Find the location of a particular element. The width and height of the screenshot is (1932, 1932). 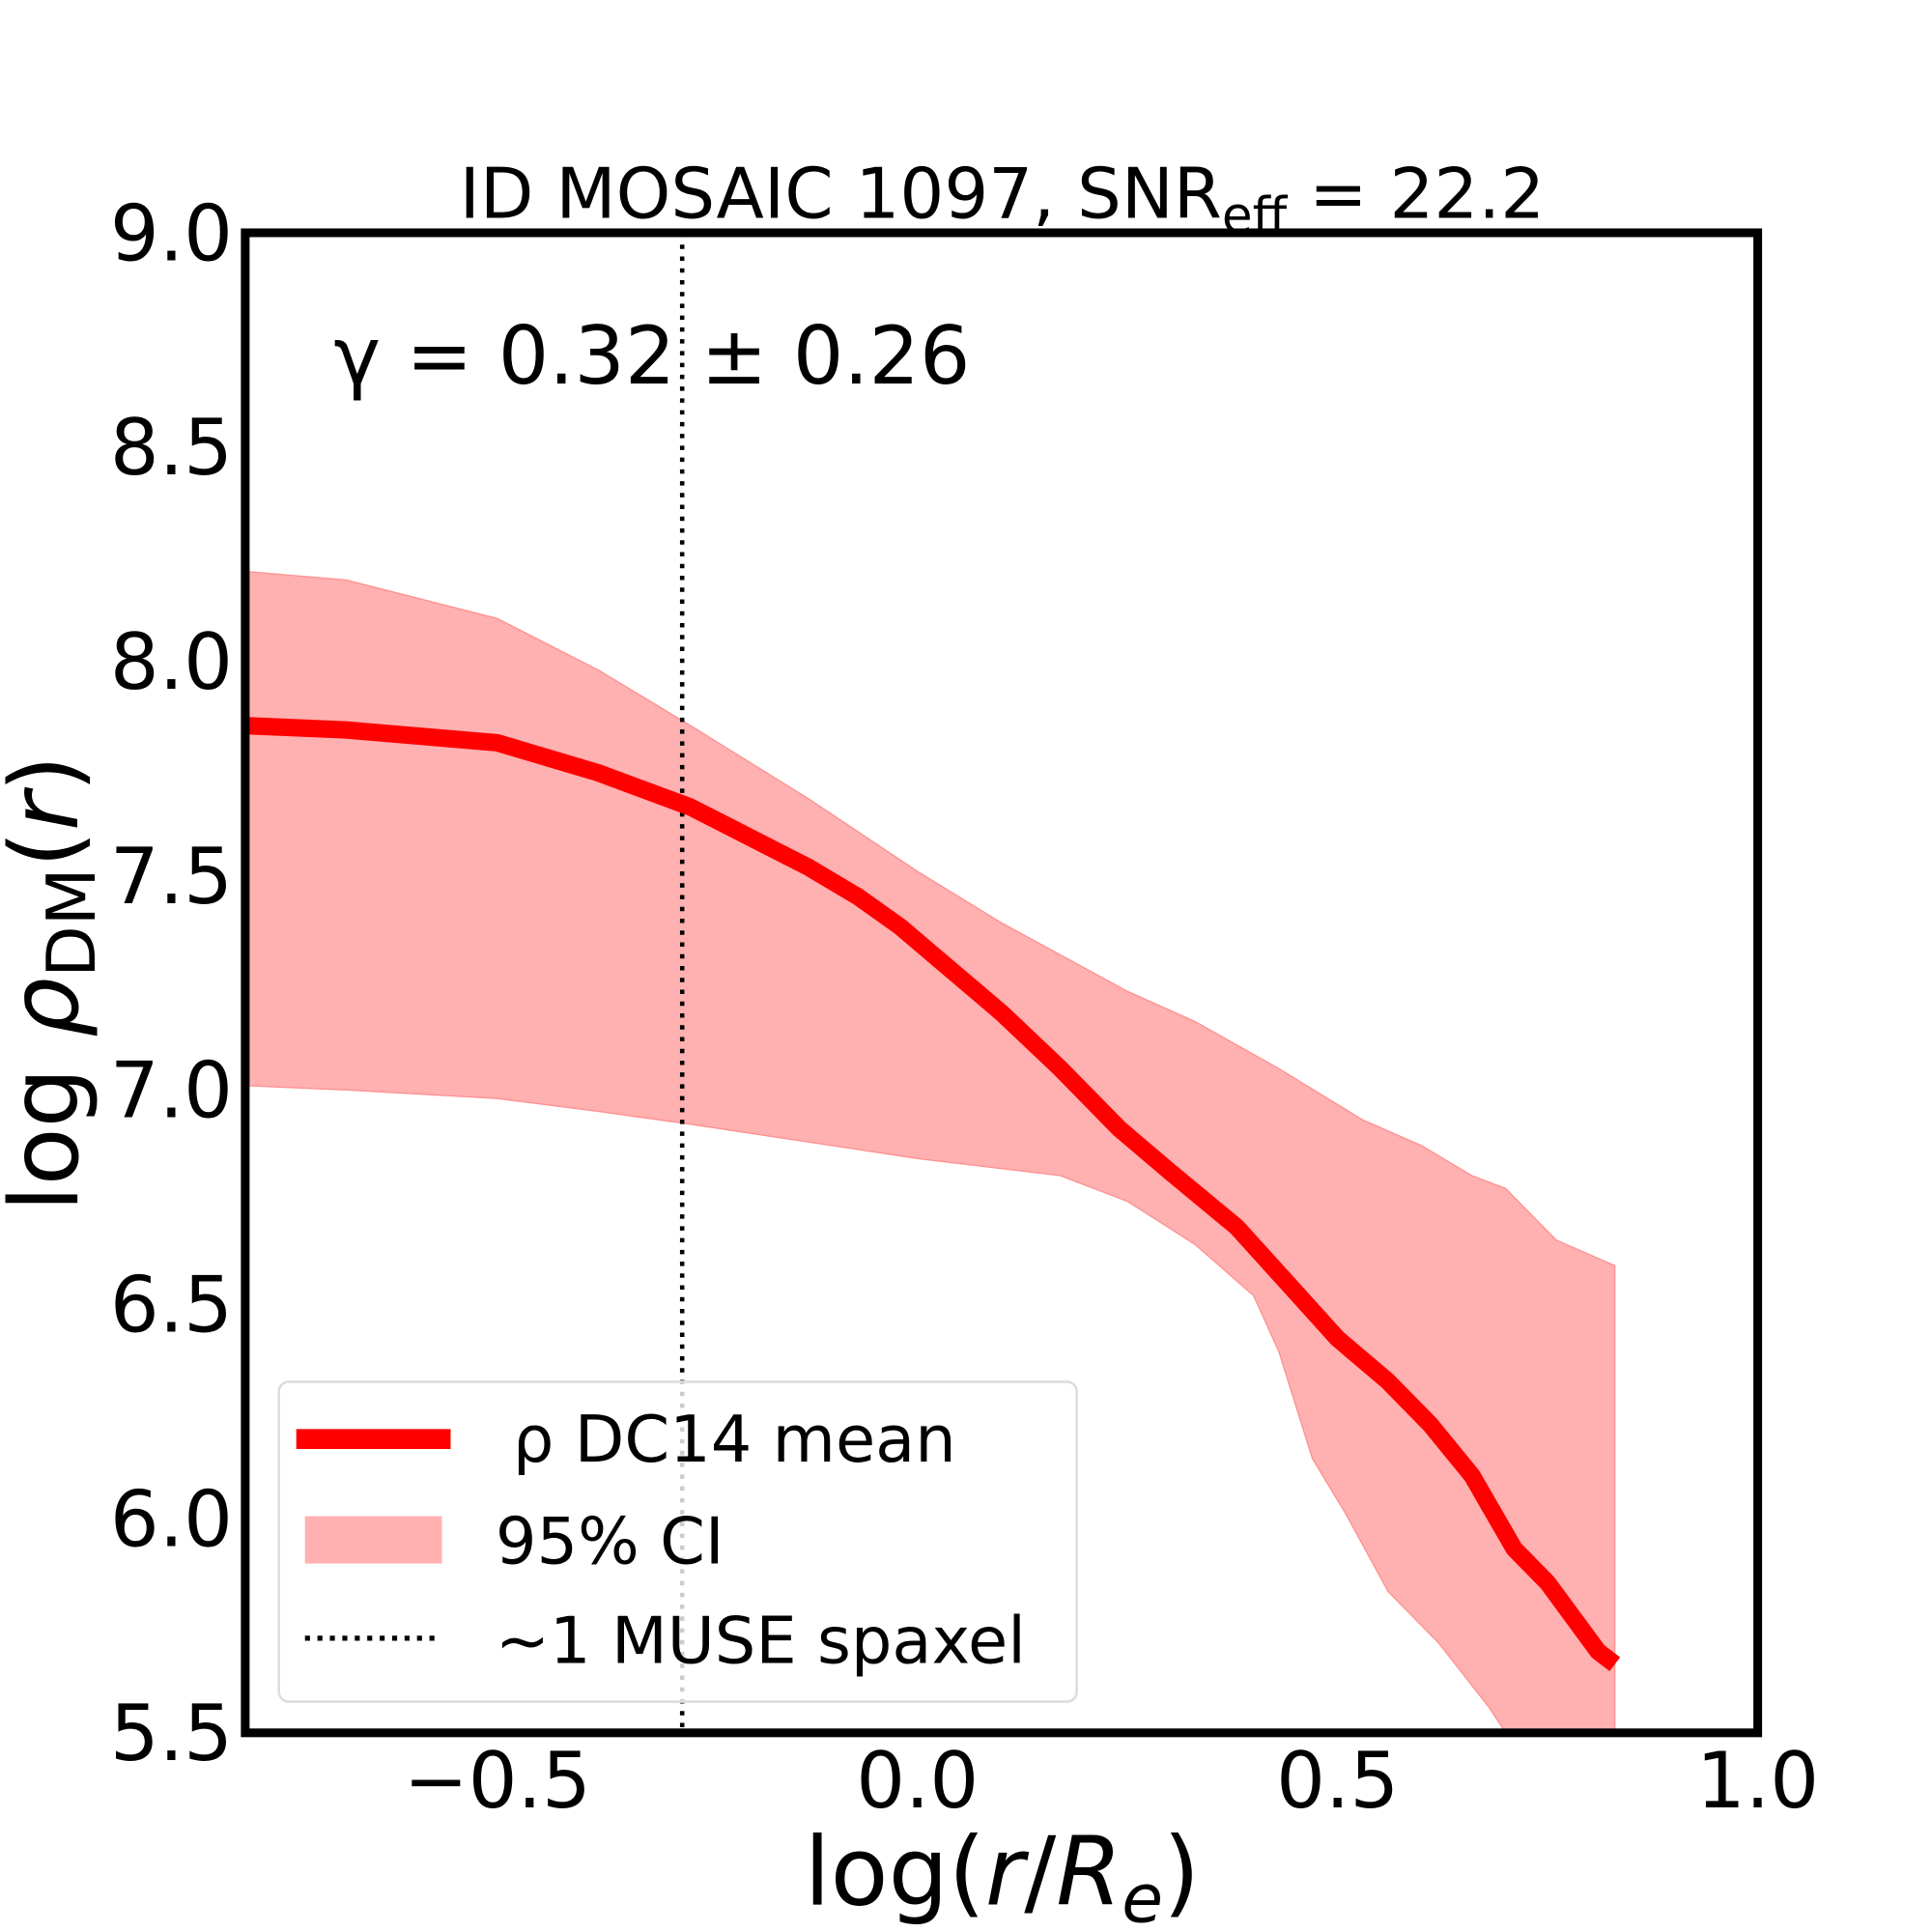

y-tick-label: 6.5 is located at coordinates (171, 1305).